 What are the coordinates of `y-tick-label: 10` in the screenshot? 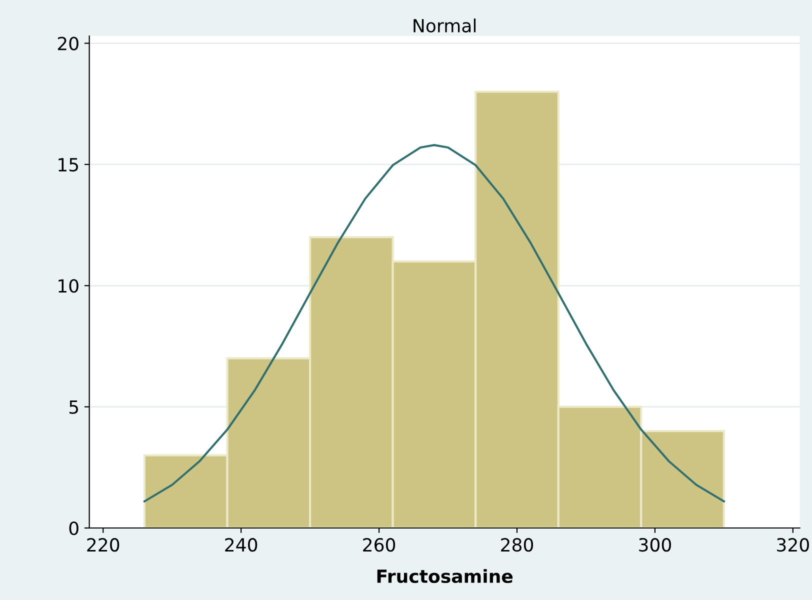 It's located at (68, 286).